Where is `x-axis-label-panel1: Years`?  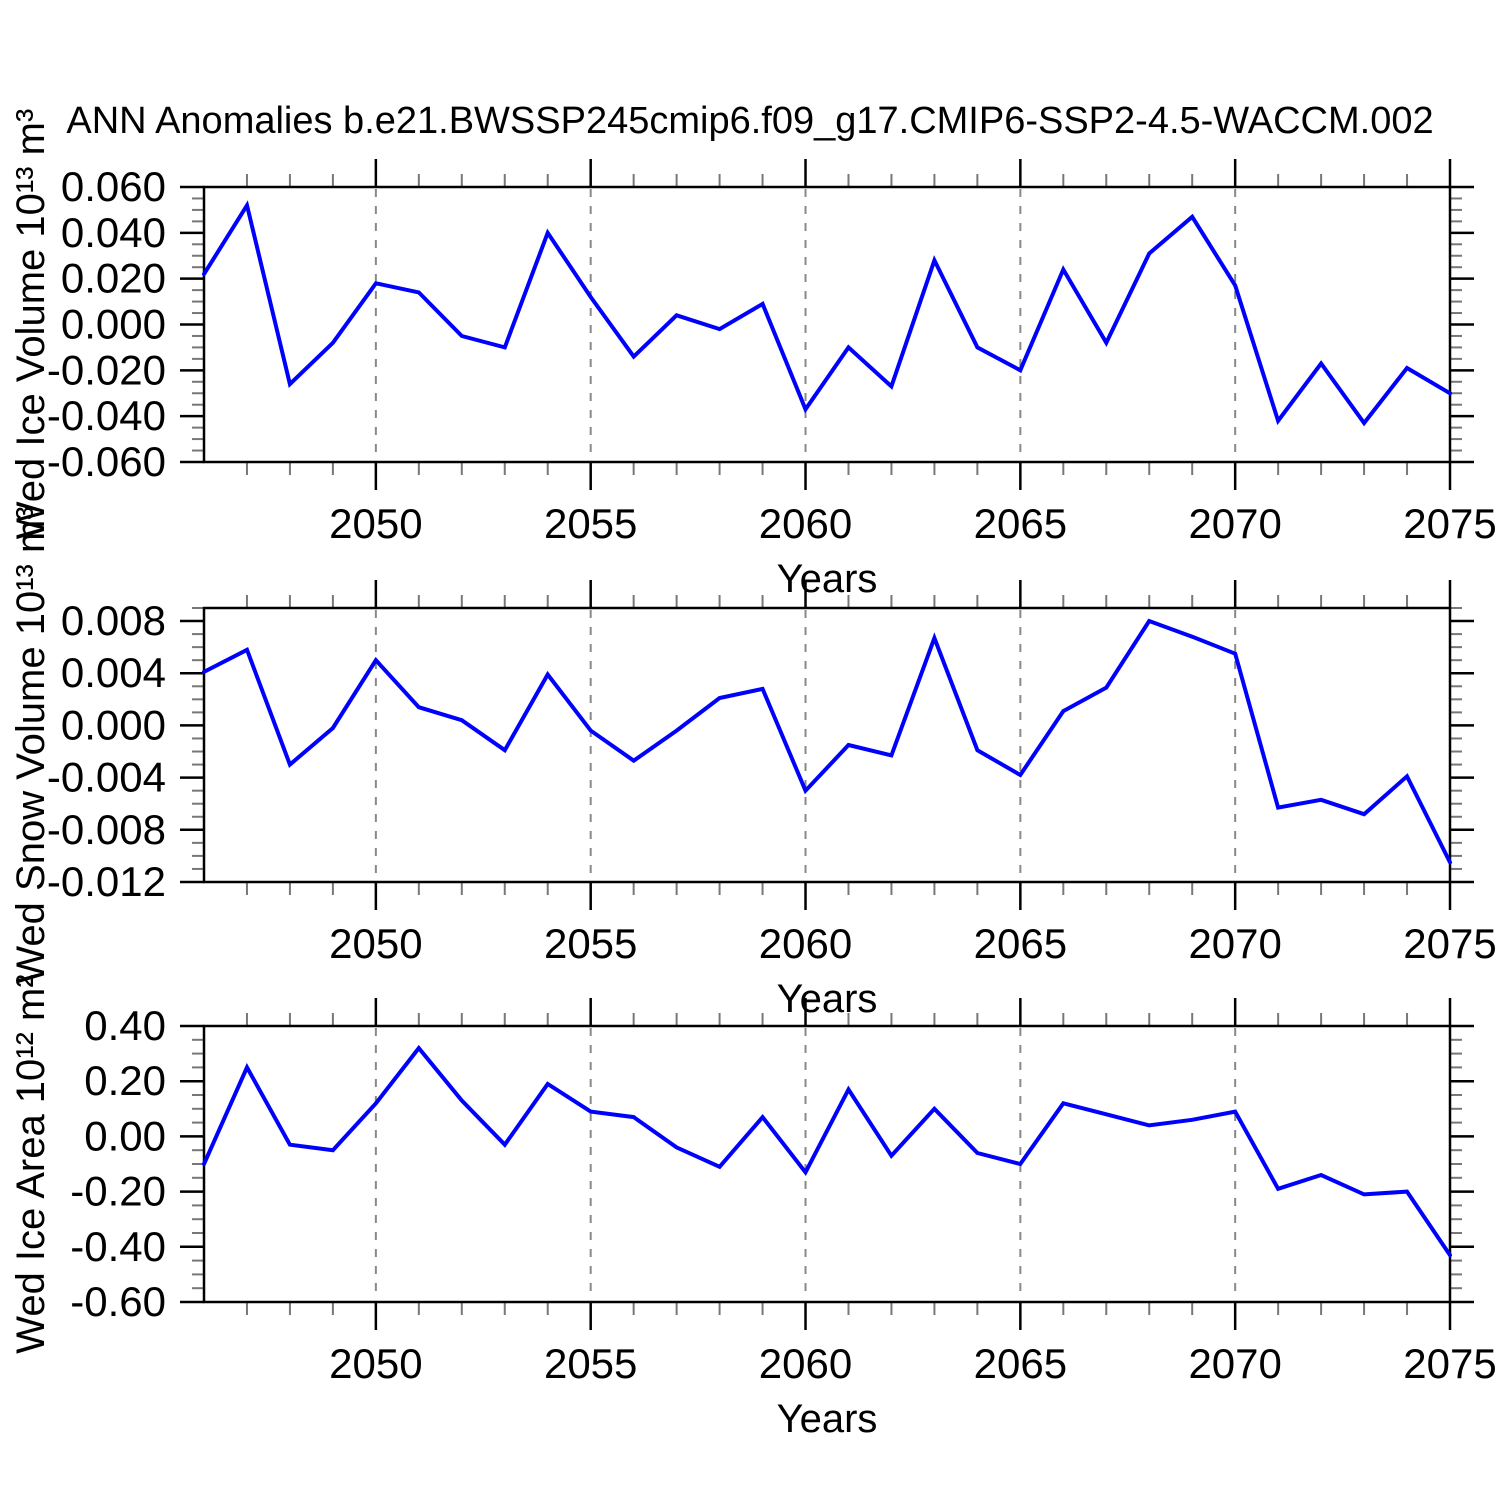
x-axis-label-panel1: Years is located at coordinates (827, 579).